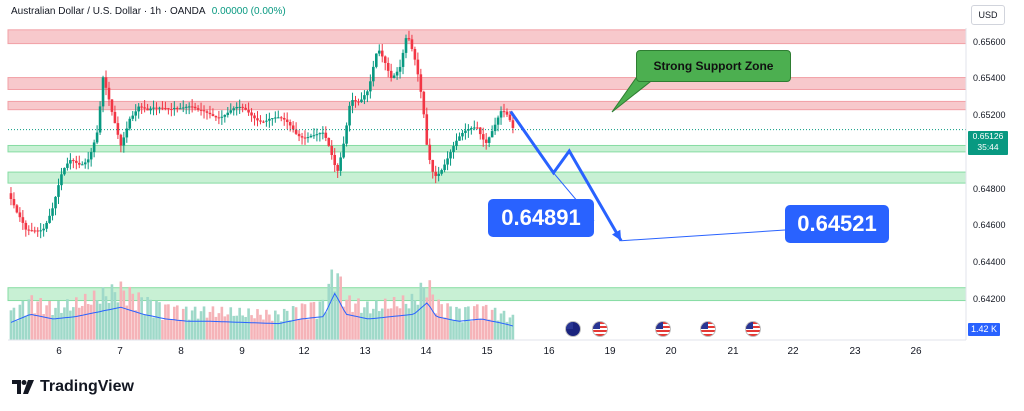 The height and width of the screenshot is (411, 1024). I want to click on currency-button: USD, so click(988, 15).